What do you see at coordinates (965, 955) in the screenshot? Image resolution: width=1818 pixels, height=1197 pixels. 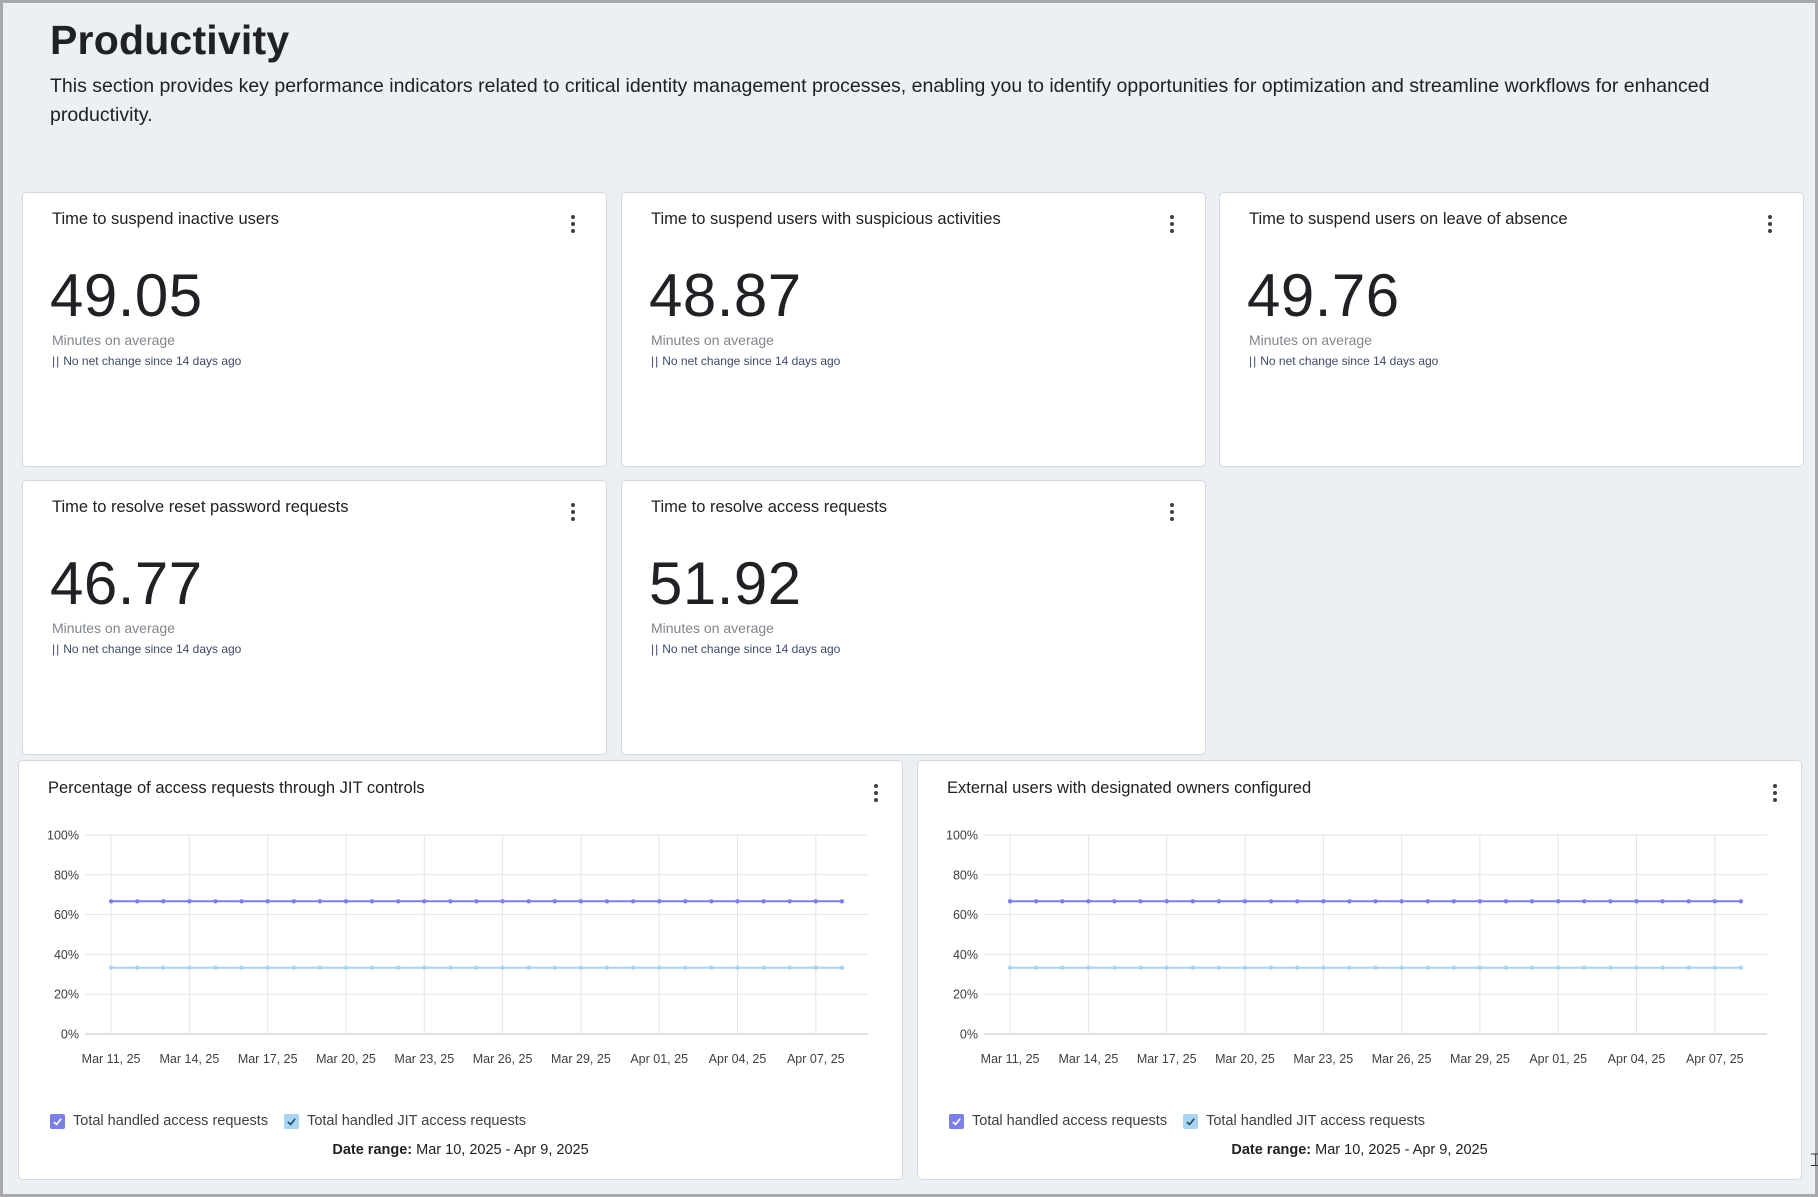 I see `y-tick-label: 40%` at bounding box center [965, 955].